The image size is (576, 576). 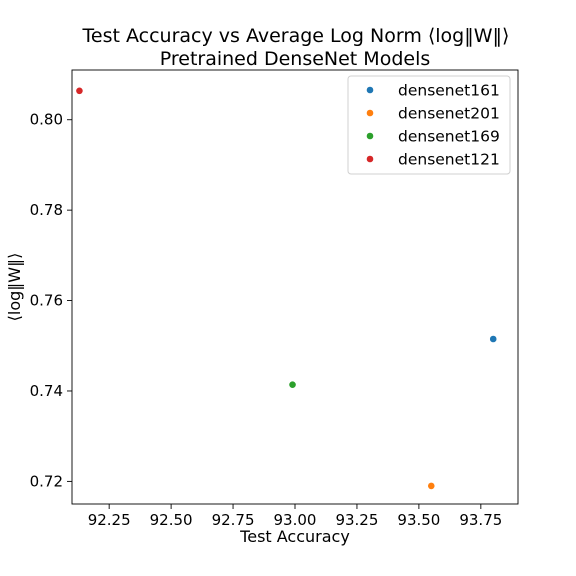 What do you see at coordinates (46, 301) in the screenshot?
I see `y-tick-label: 0.76` at bounding box center [46, 301].